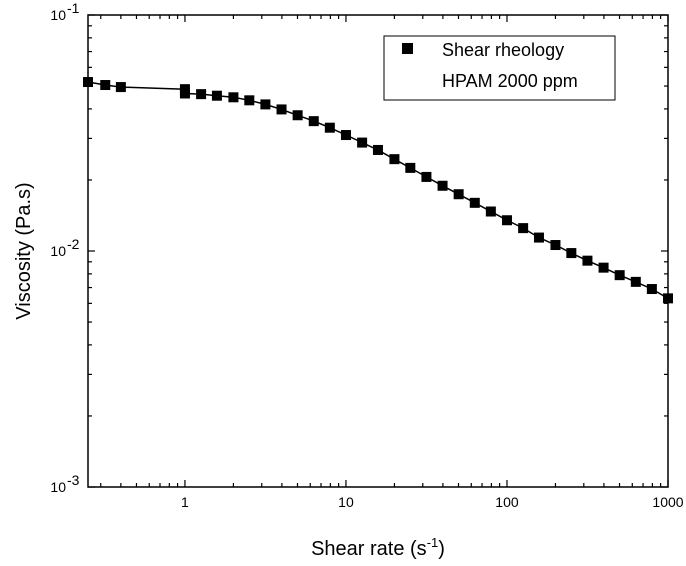 The image size is (686, 566). What do you see at coordinates (73, 244) in the screenshot?
I see `y-tick-label-exponent: -2` at bounding box center [73, 244].